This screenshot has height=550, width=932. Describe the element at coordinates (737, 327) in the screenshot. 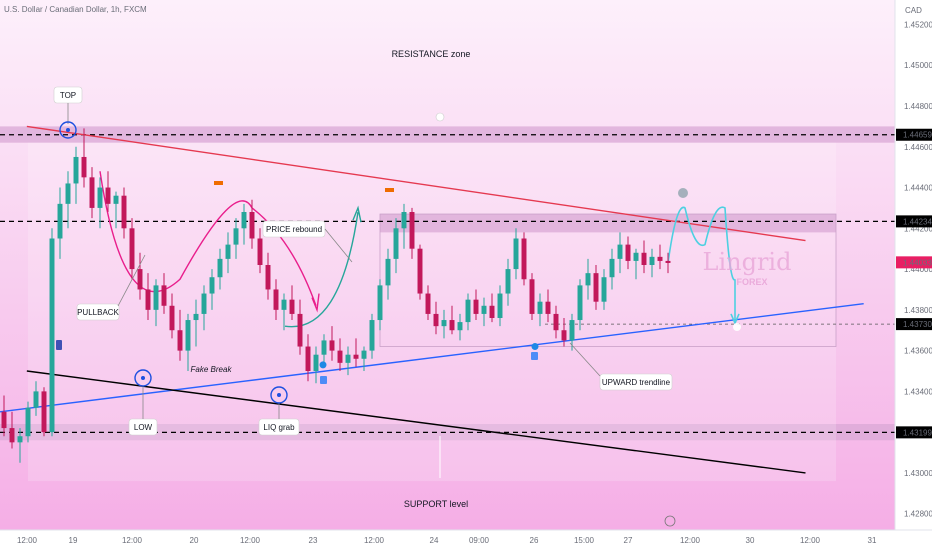

I see `target-dot-icon` at that location.